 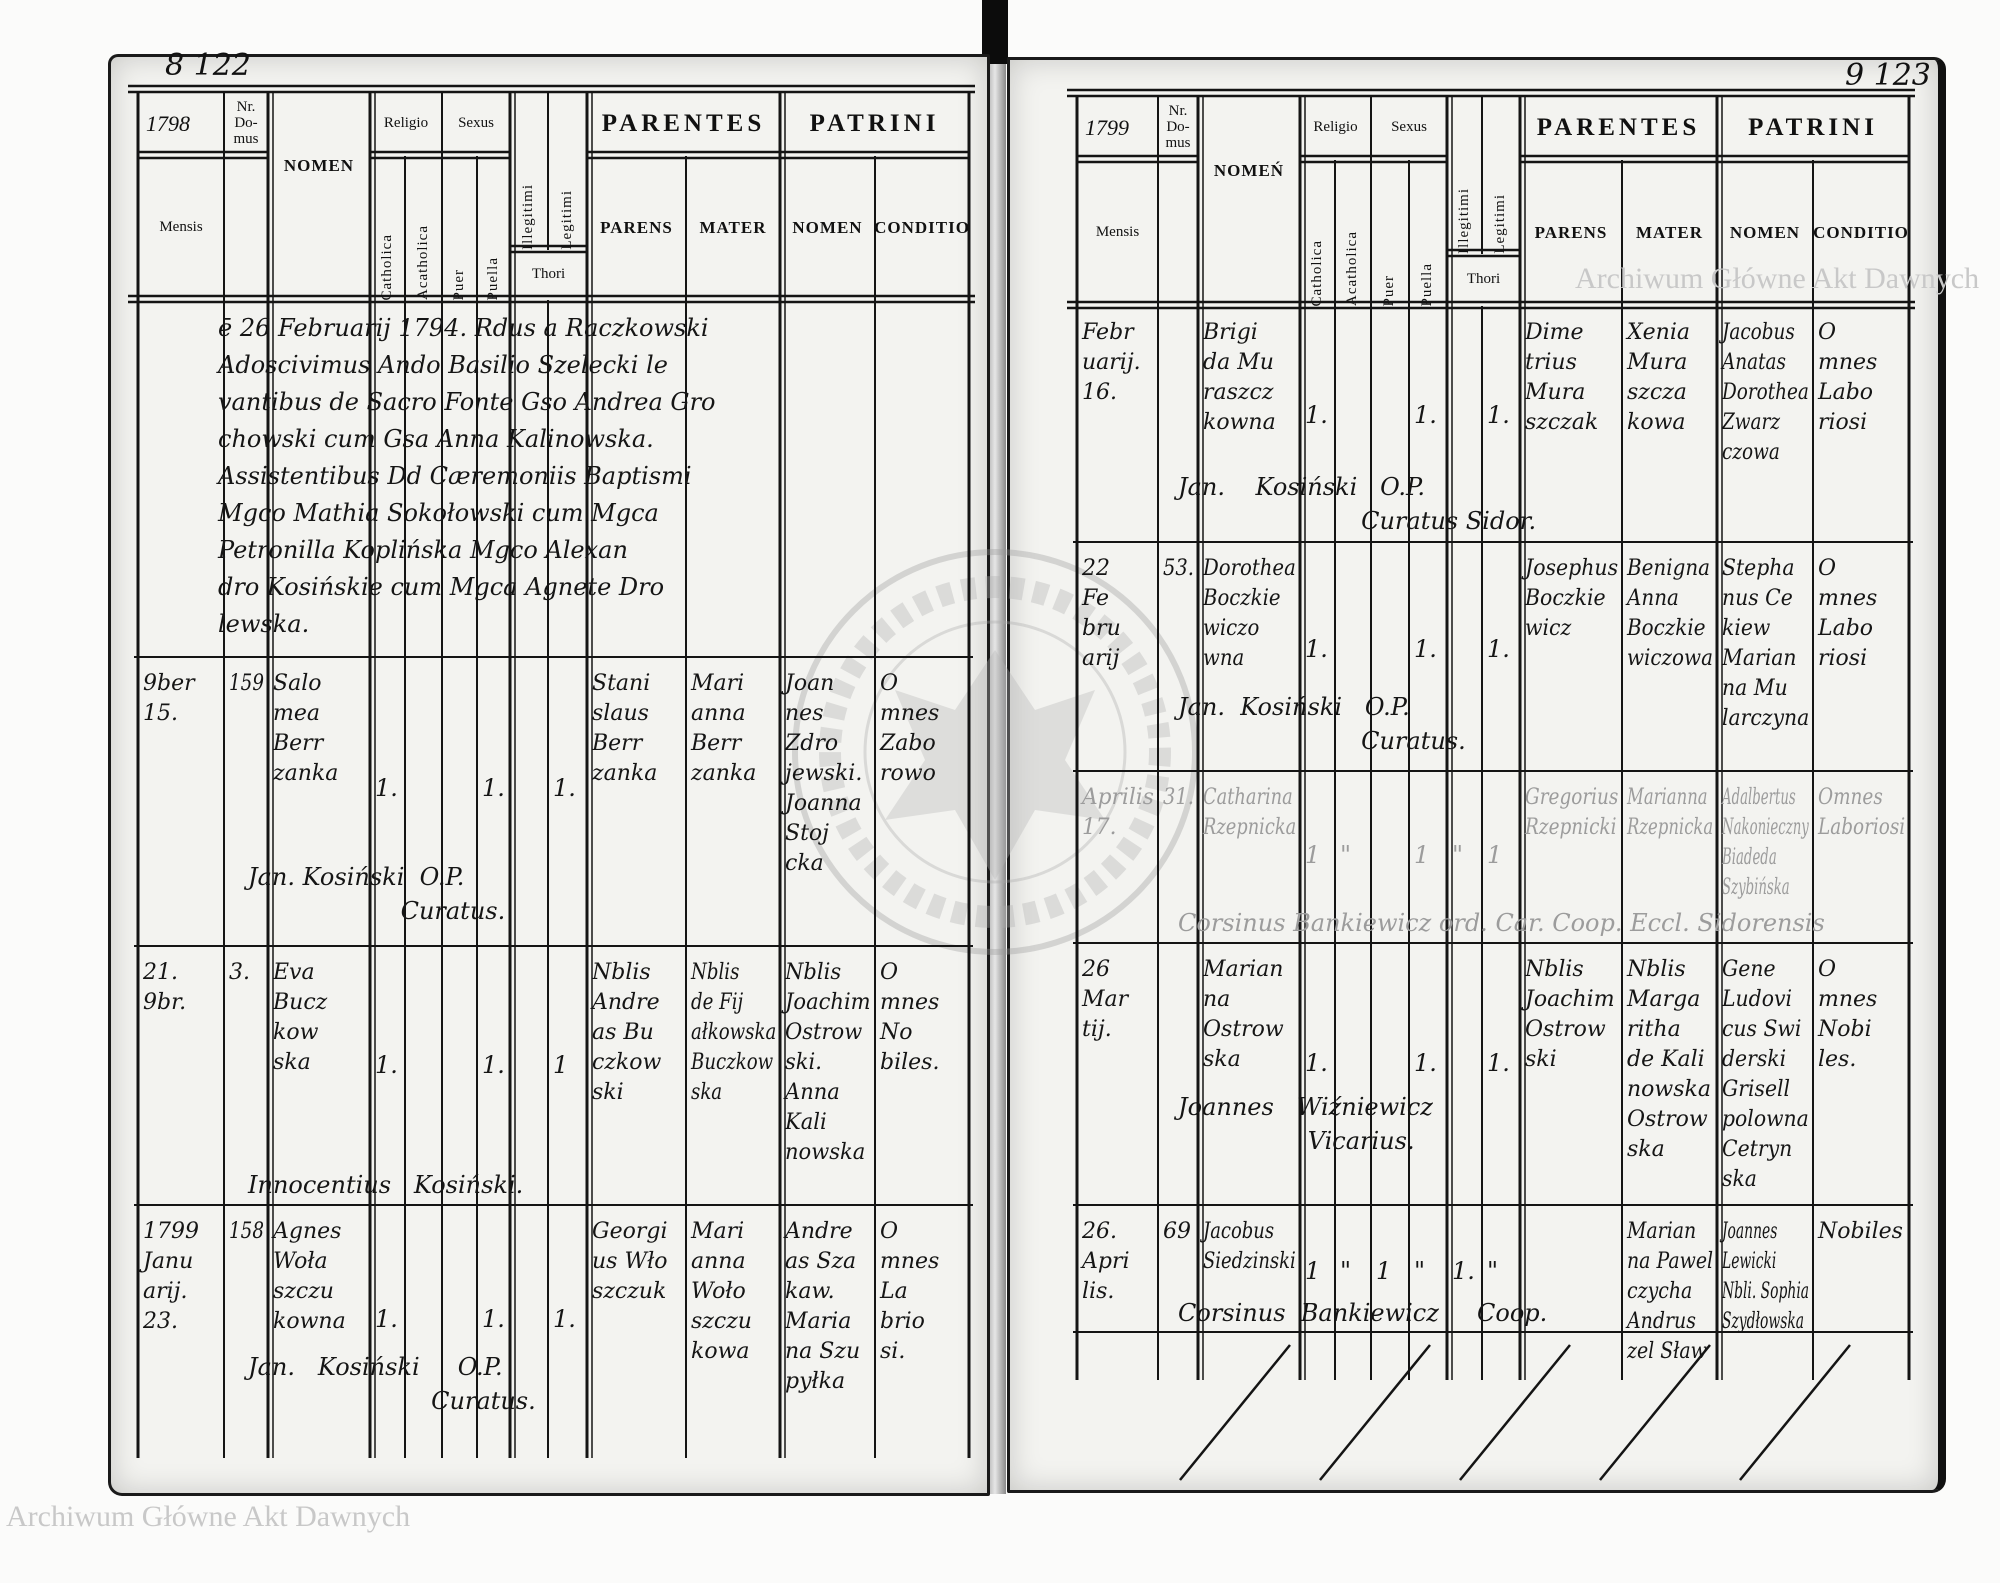 What do you see at coordinates (910, 1017) in the screenshot?
I see `entry-conditio: O mnes No biles.` at bounding box center [910, 1017].